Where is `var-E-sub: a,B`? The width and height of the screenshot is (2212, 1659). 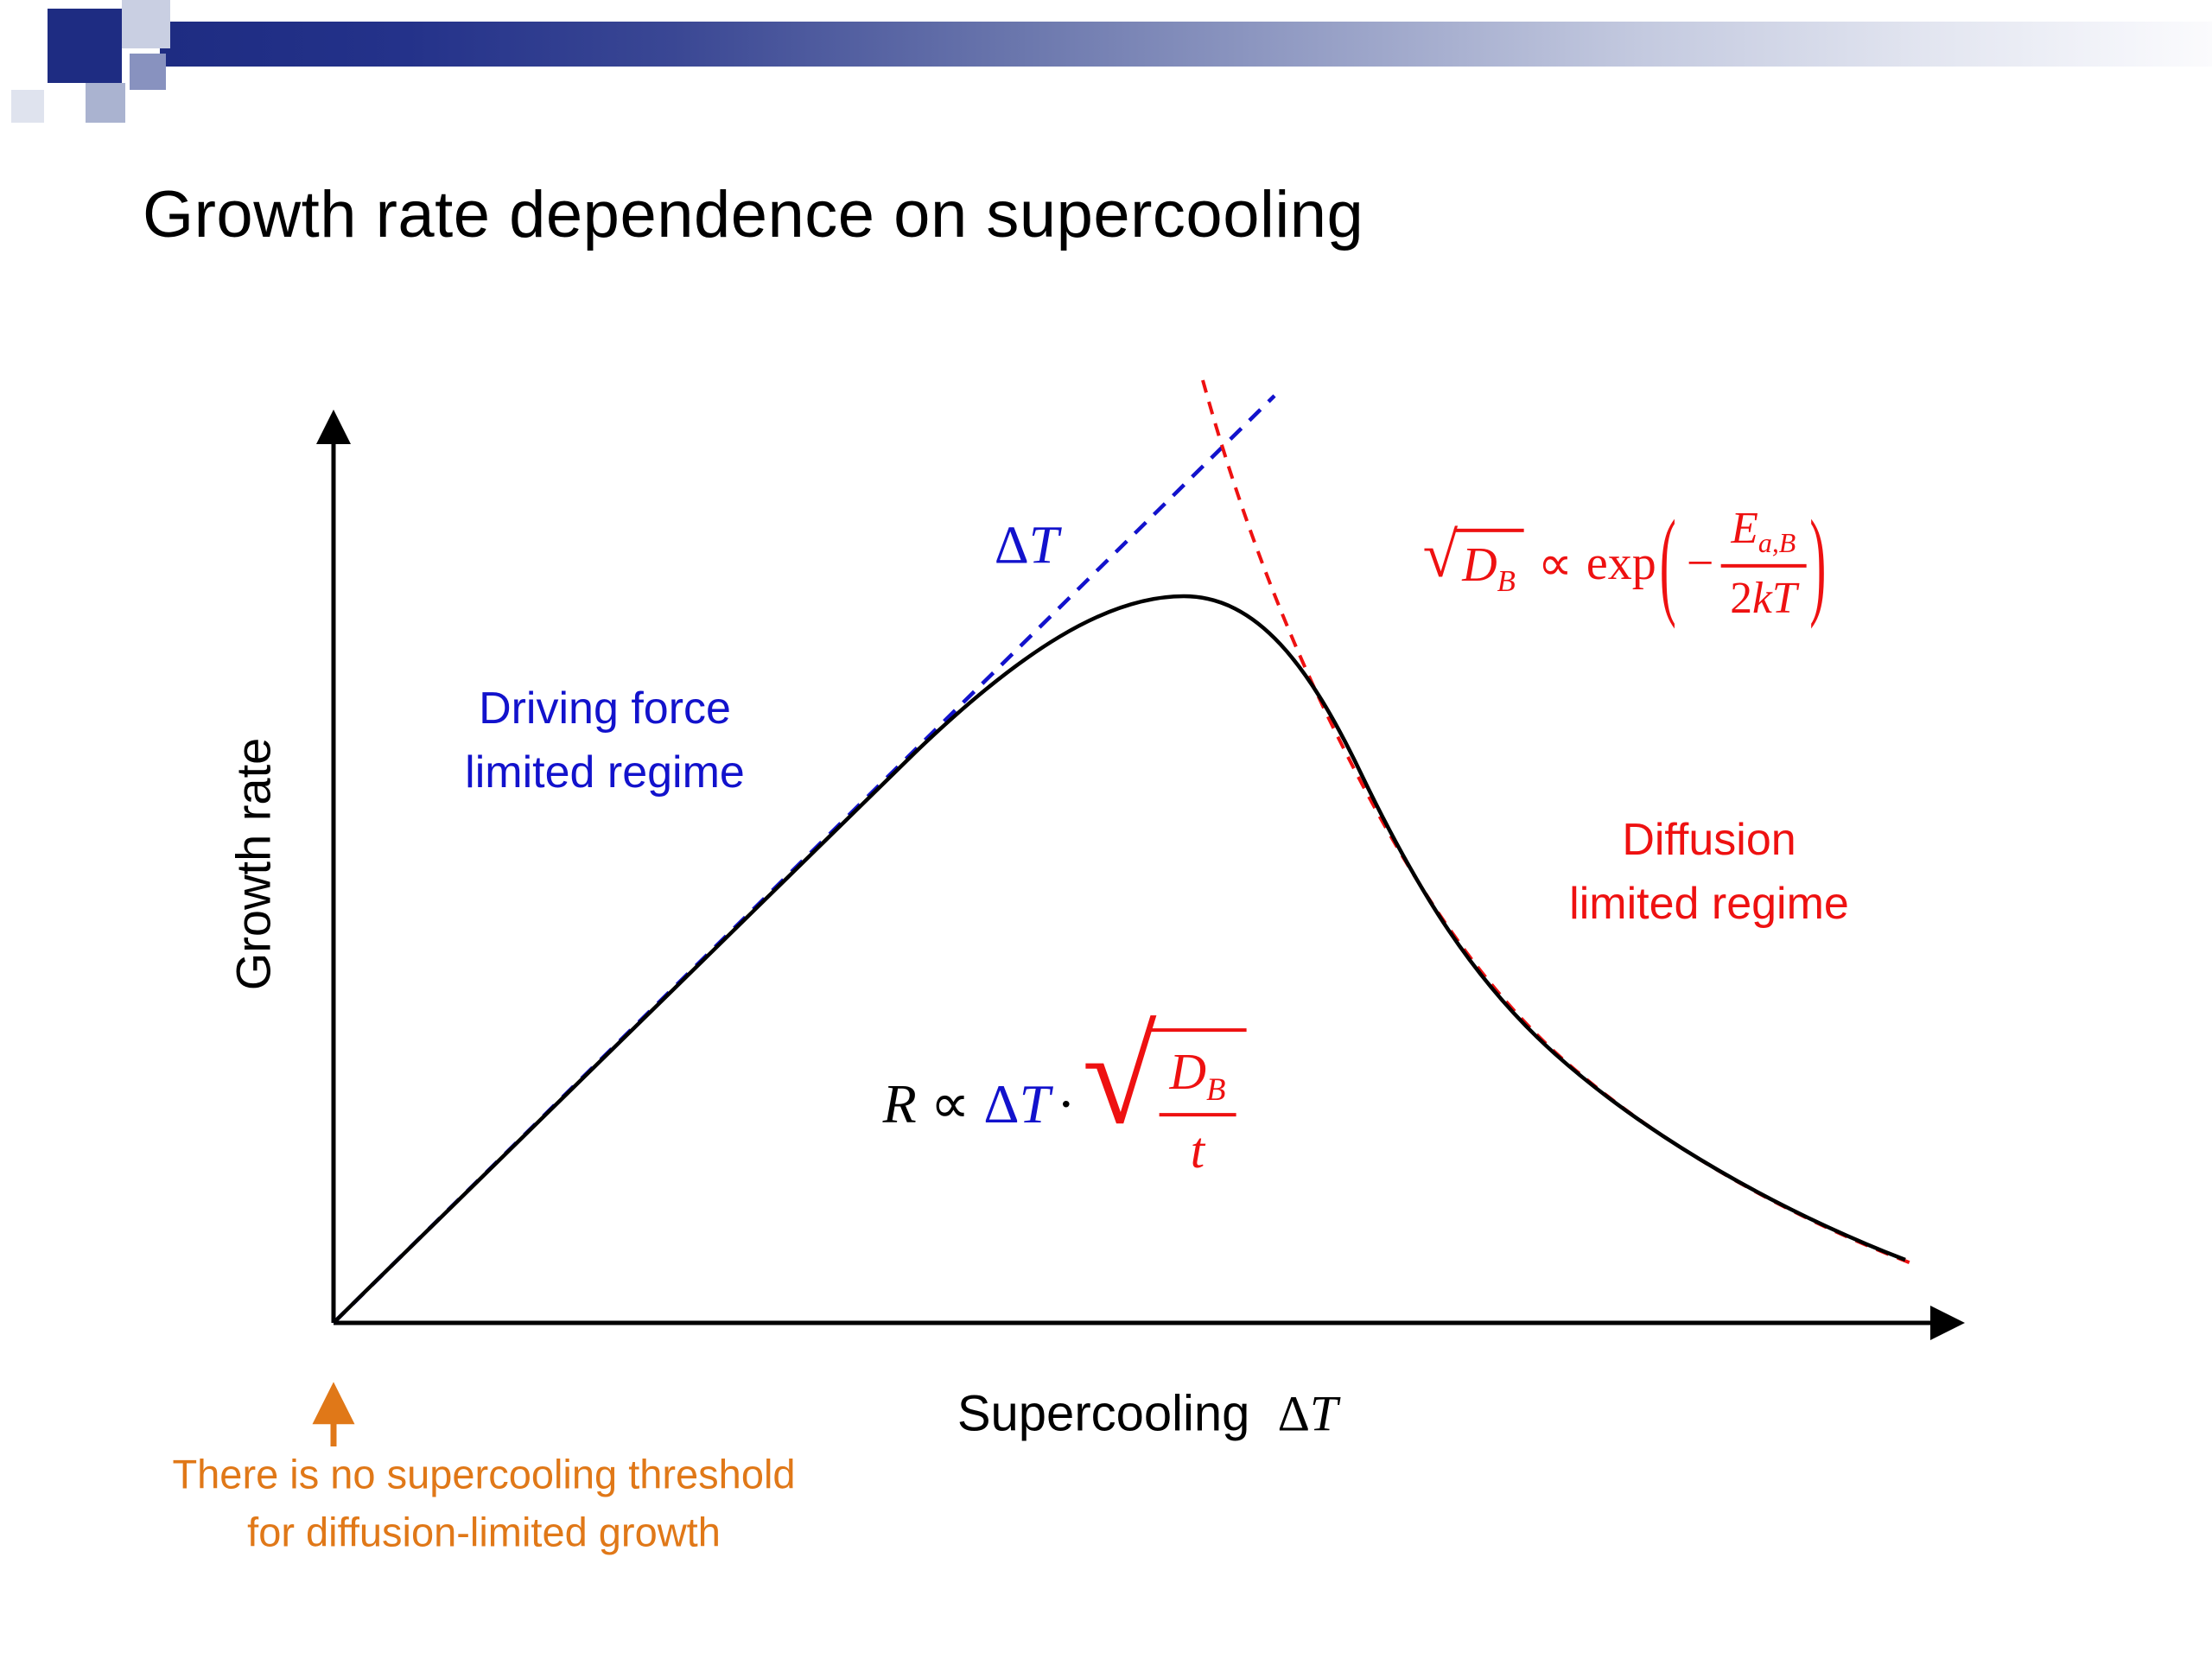
var-E-sub: a,B is located at coordinates (1777, 543).